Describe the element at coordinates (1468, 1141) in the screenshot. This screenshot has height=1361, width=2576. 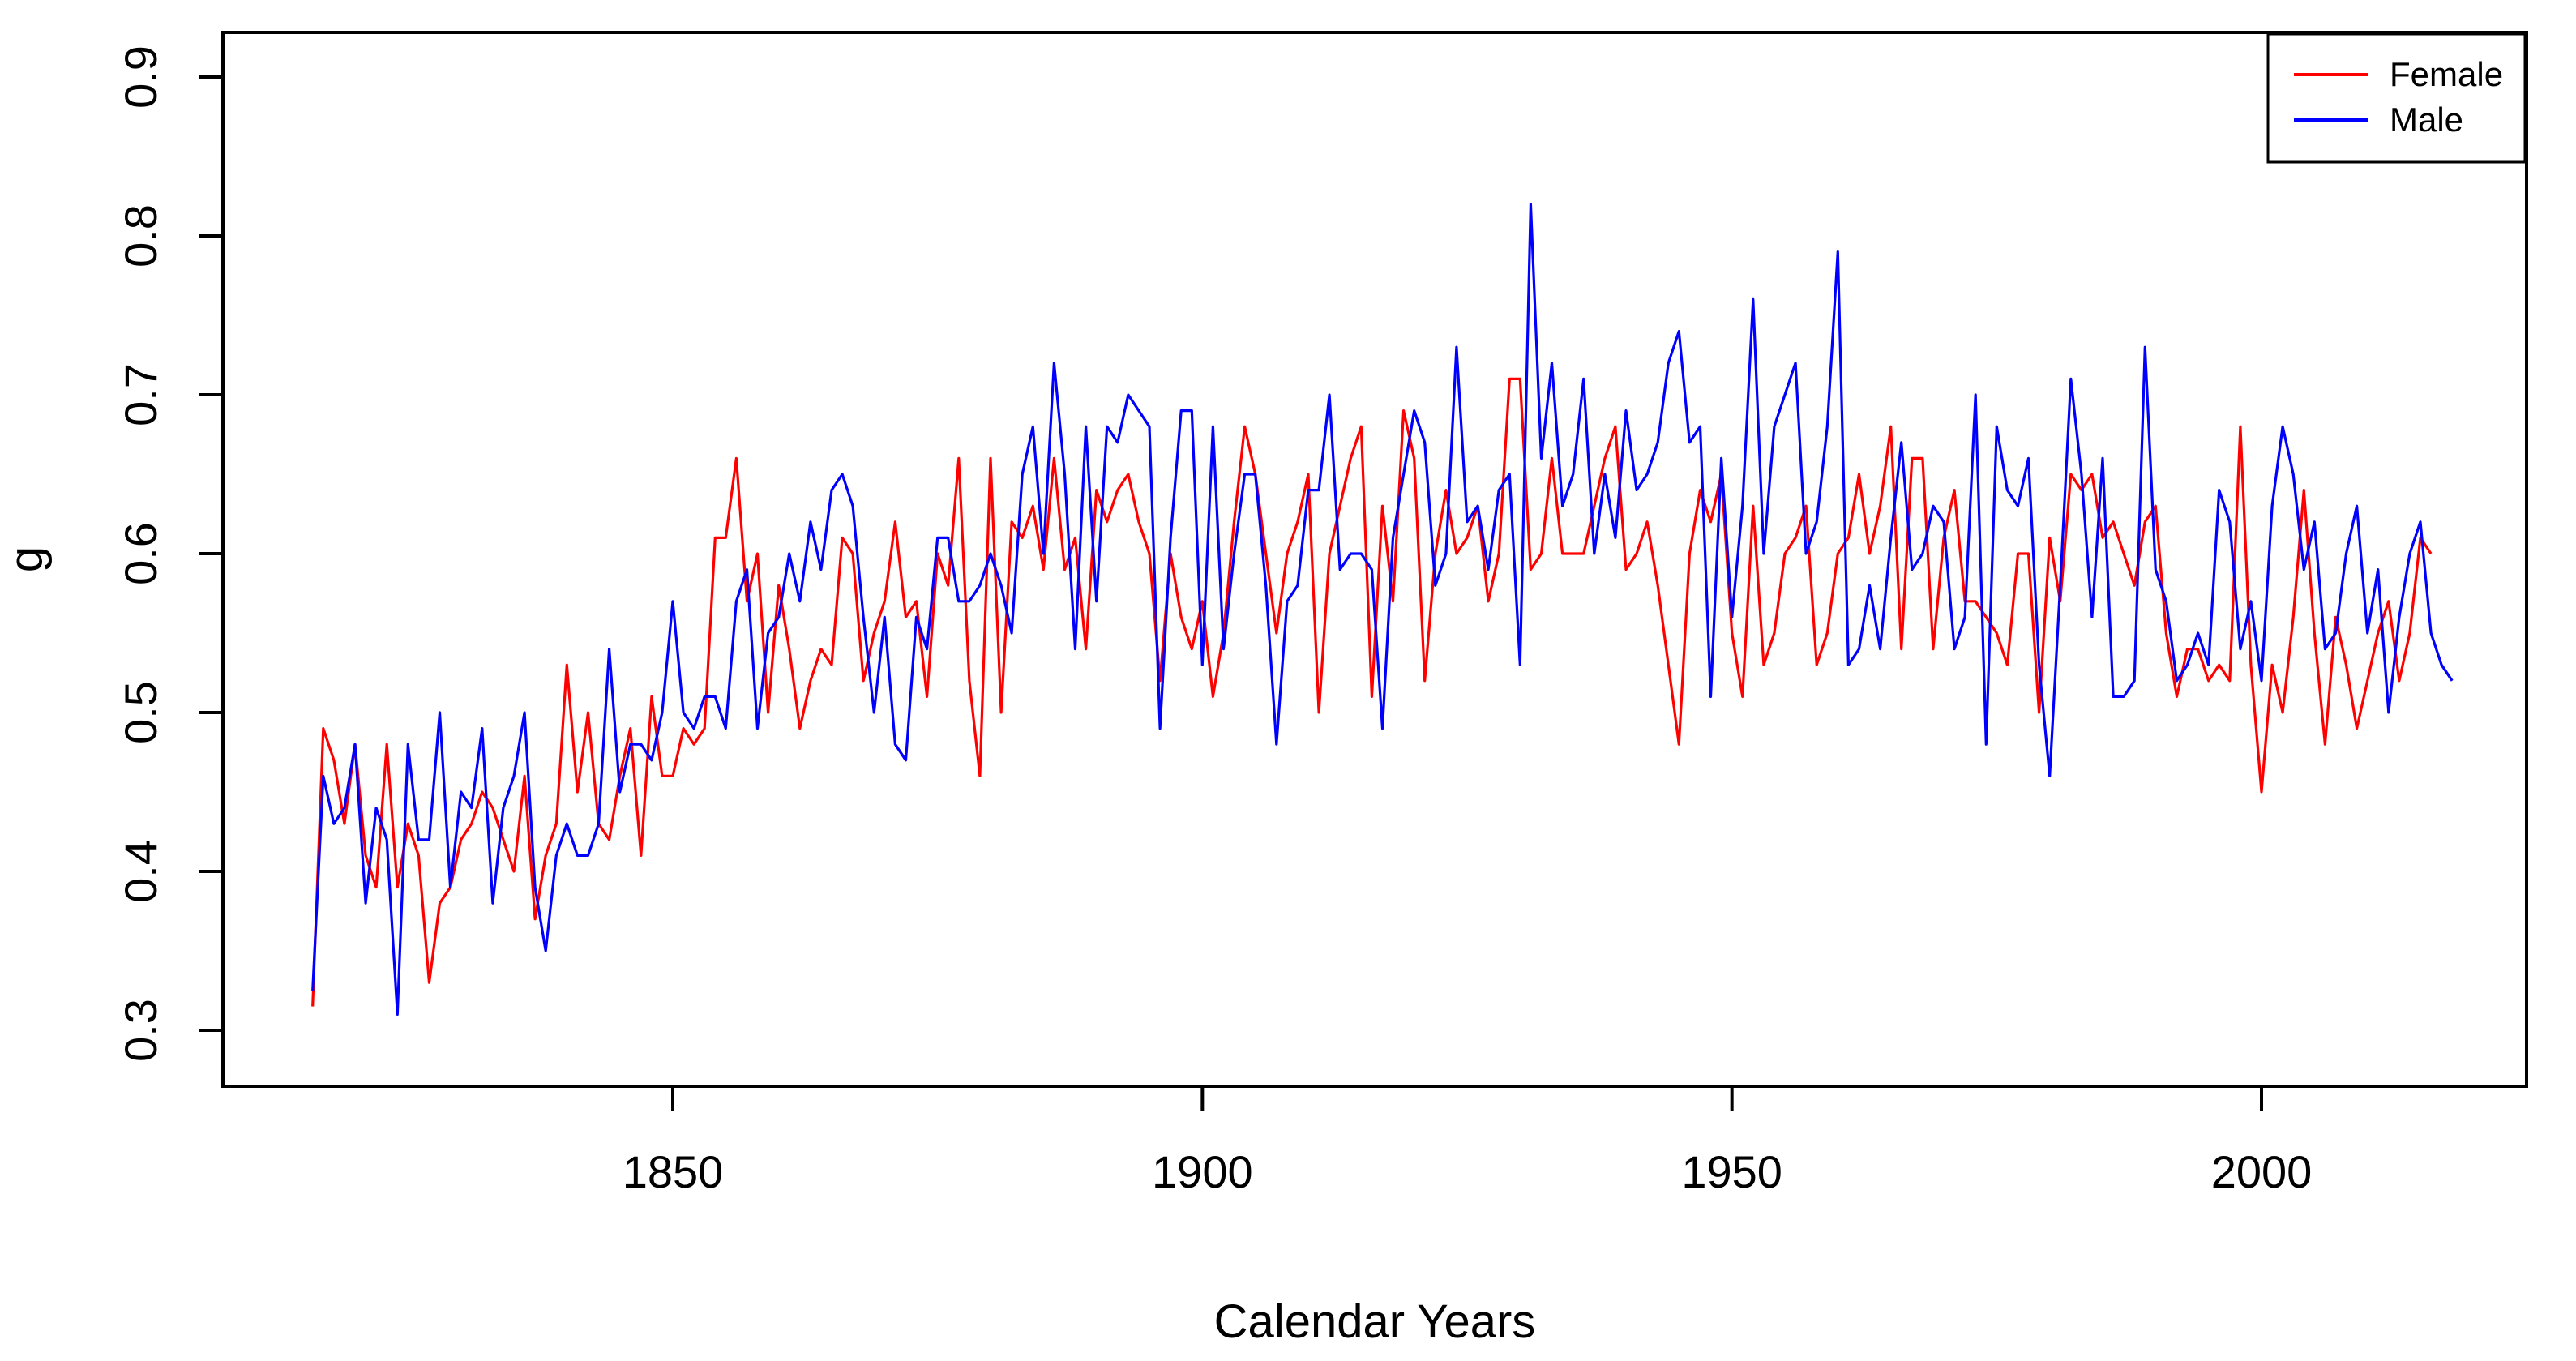
I see `x-axis: 1850 1900 1950 2000` at that location.